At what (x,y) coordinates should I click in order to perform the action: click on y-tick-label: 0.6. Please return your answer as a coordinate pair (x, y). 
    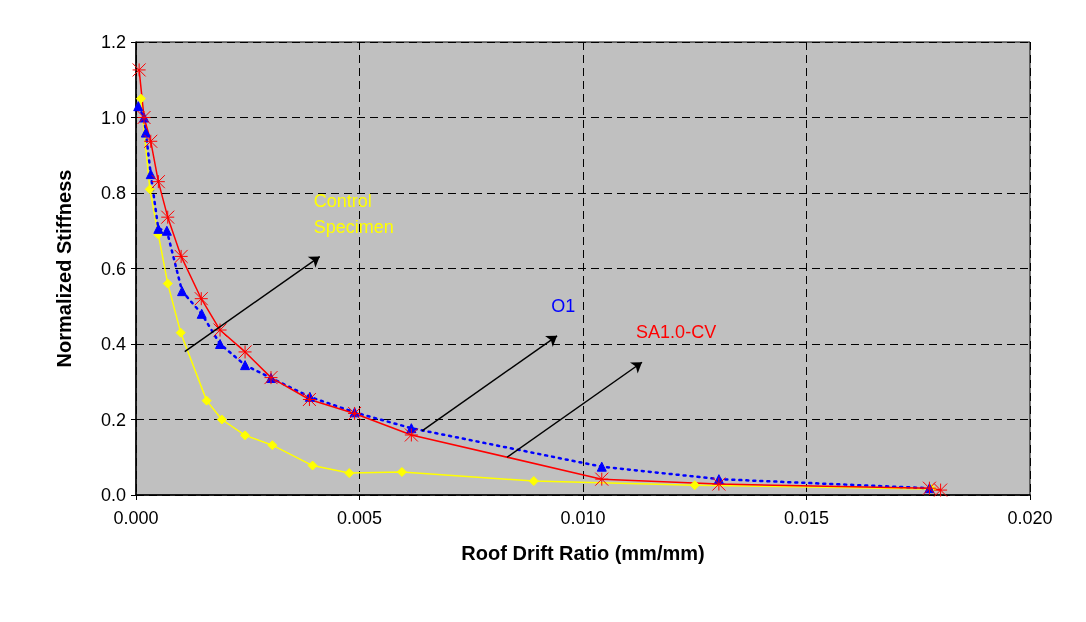
    Looking at the image, I should click on (113, 268).